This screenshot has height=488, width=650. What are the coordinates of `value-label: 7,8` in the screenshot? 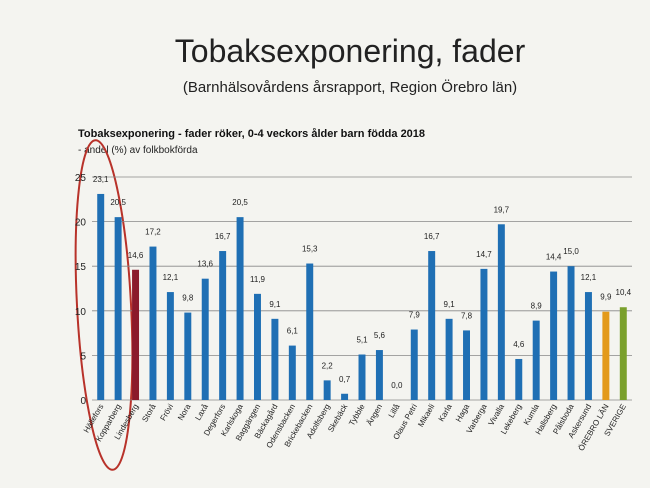 It's located at (467, 315).